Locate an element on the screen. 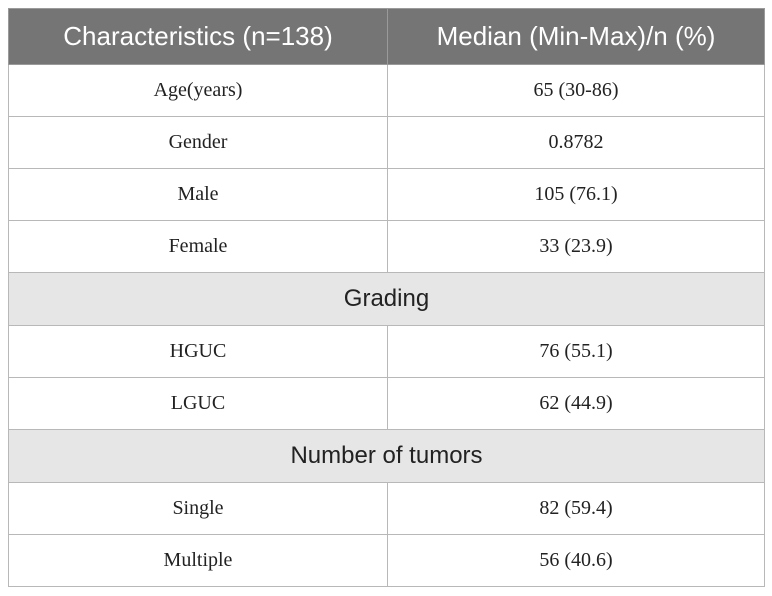 The image size is (772, 596). table-row-male: Male 105 (76.1) is located at coordinates (386, 194).